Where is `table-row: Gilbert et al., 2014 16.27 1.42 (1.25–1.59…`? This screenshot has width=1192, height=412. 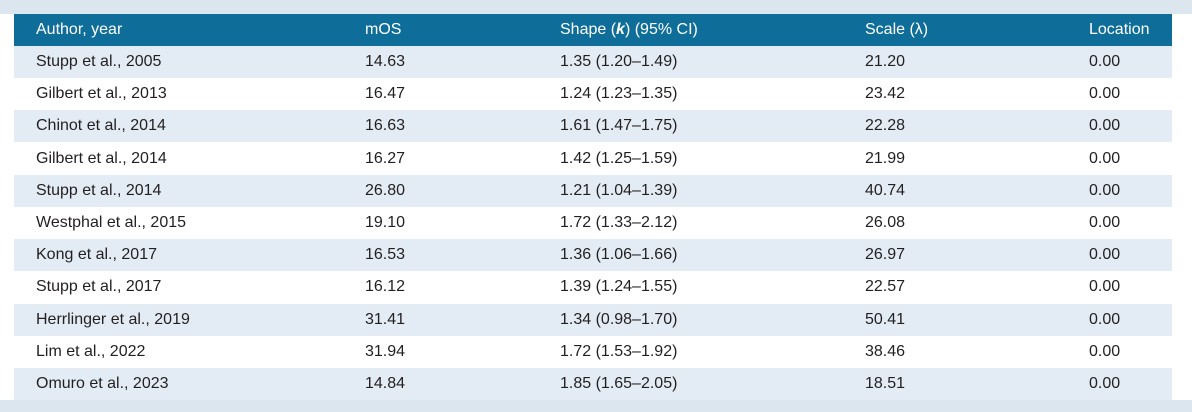 table-row: Gilbert et al., 2014 16.27 1.42 (1.25–1.59… is located at coordinates (593, 159).